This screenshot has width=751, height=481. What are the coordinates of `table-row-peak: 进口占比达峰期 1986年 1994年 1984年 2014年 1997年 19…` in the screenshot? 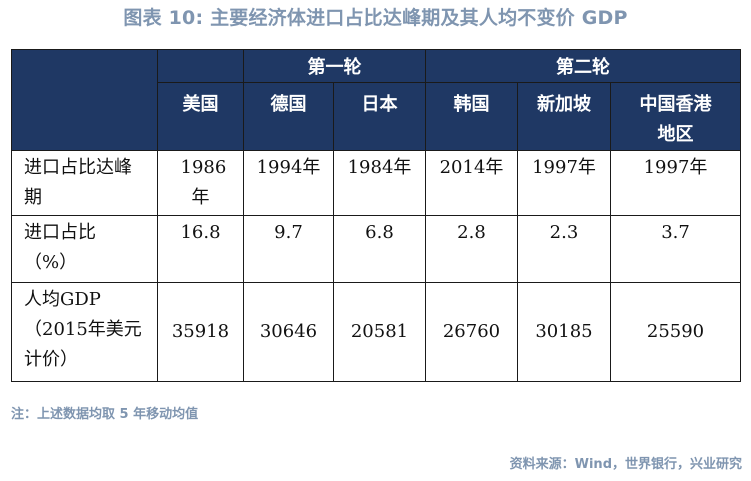 It's located at (376, 183).